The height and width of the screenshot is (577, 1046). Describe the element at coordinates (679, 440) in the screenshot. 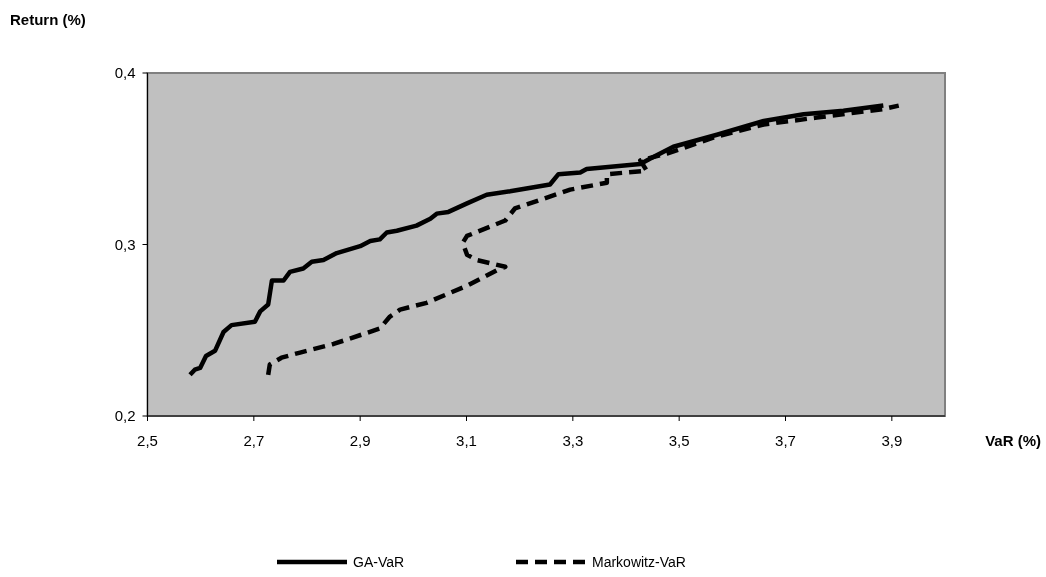

I see `x-tick-label: 3,5` at that location.